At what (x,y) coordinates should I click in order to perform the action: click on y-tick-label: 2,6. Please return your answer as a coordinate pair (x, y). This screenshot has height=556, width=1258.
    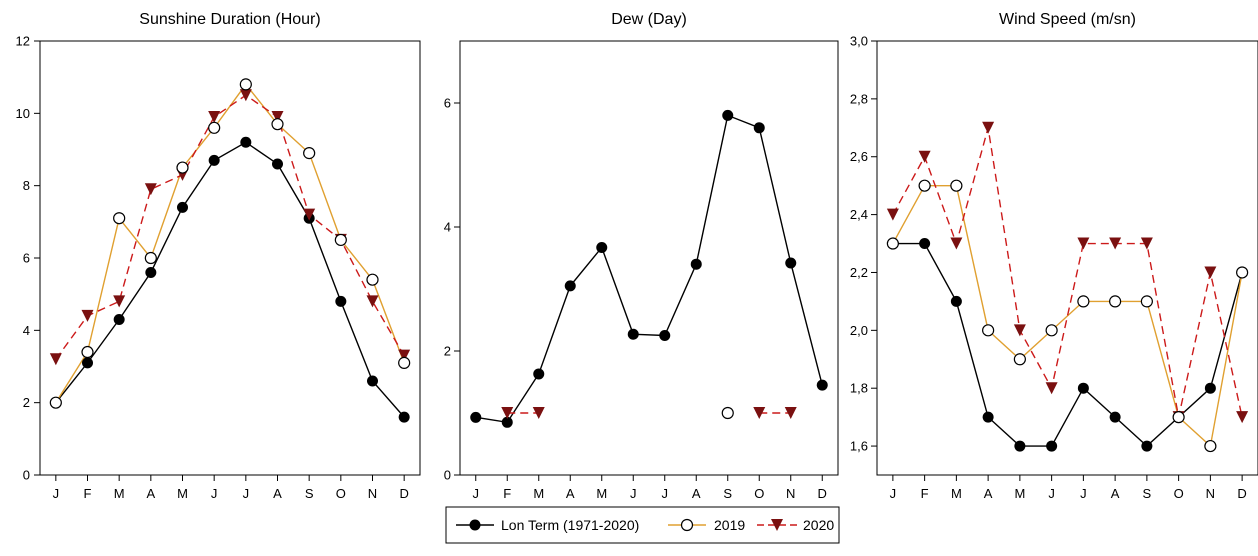
    Looking at the image, I should click on (859, 156).